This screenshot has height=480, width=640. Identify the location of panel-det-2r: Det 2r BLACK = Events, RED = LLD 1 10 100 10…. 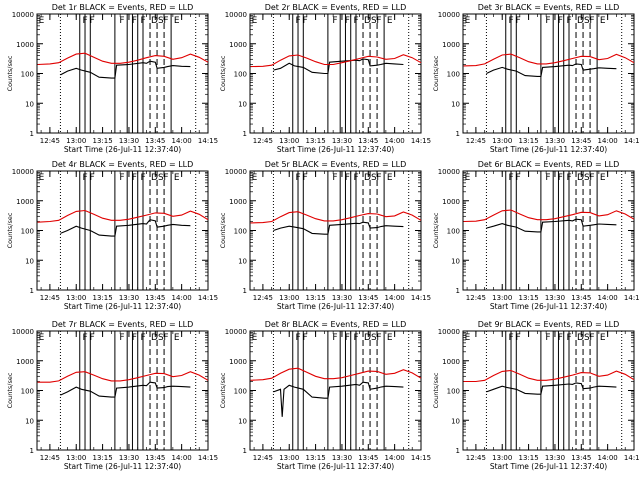
(325, 78).